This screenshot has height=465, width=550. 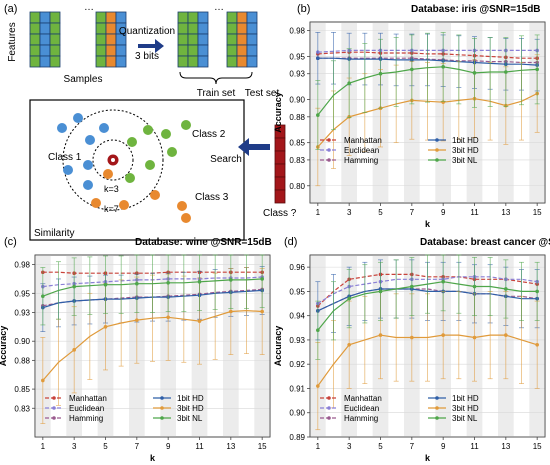 What do you see at coordinates (428, 224) in the screenshot?
I see `x-axis-label: k` at bounding box center [428, 224].